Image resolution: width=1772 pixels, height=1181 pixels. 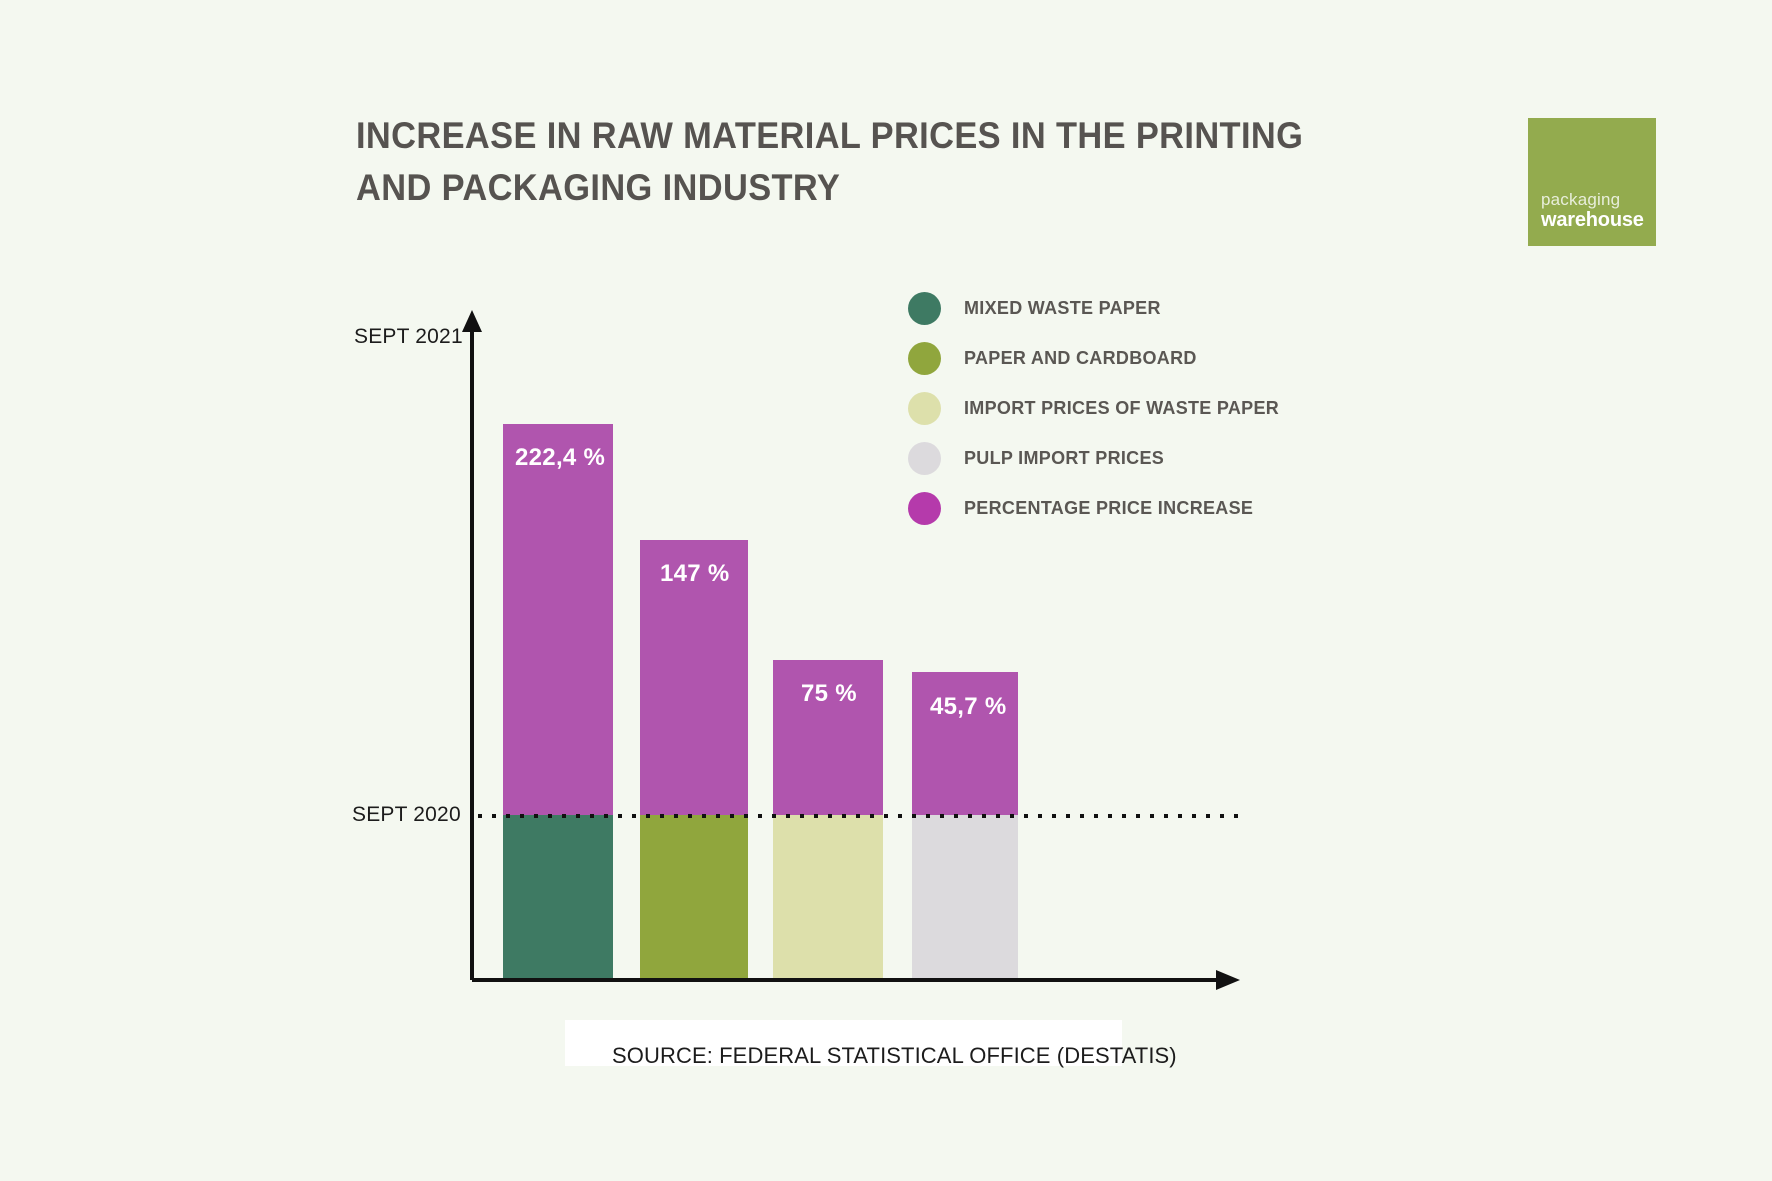 What do you see at coordinates (1062, 307) in the screenshot?
I see `legend-item-label: MIXED WASTE PAPER` at bounding box center [1062, 307].